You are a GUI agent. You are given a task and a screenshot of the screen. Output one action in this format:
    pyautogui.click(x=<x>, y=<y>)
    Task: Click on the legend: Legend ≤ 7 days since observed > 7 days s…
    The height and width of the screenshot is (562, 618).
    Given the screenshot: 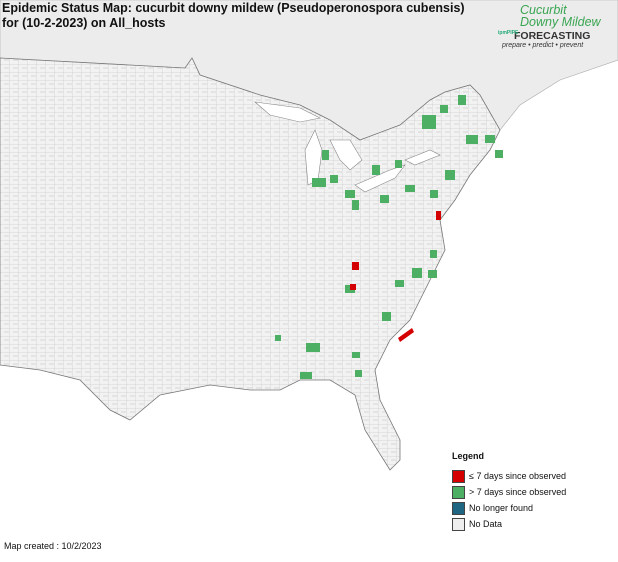 What is the action you would take?
    pyautogui.click(x=509, y=491)
    